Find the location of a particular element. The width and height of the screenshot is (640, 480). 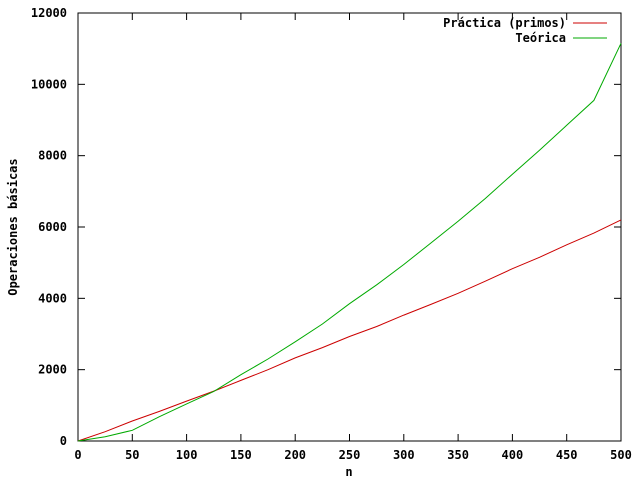

x-tick-label: 450 is located at coordinates (567, 455).